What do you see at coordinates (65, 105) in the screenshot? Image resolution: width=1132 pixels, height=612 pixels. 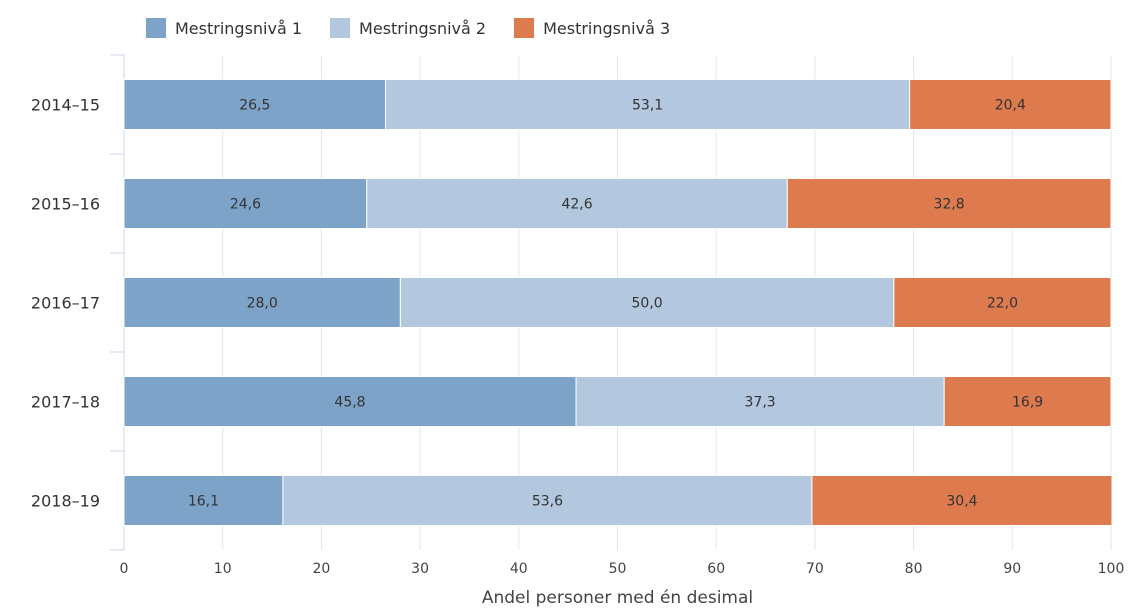 I see `y-tick-label: 2014–15` at bounding box center [65, 105].